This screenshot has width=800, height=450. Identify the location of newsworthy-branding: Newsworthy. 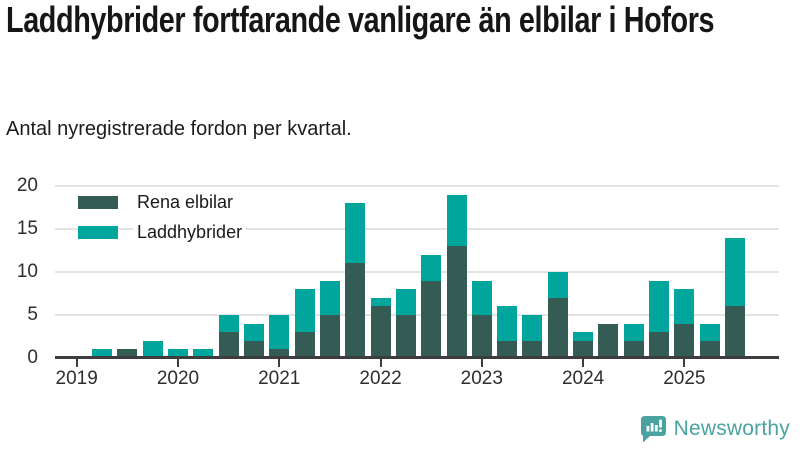
(715, 429).